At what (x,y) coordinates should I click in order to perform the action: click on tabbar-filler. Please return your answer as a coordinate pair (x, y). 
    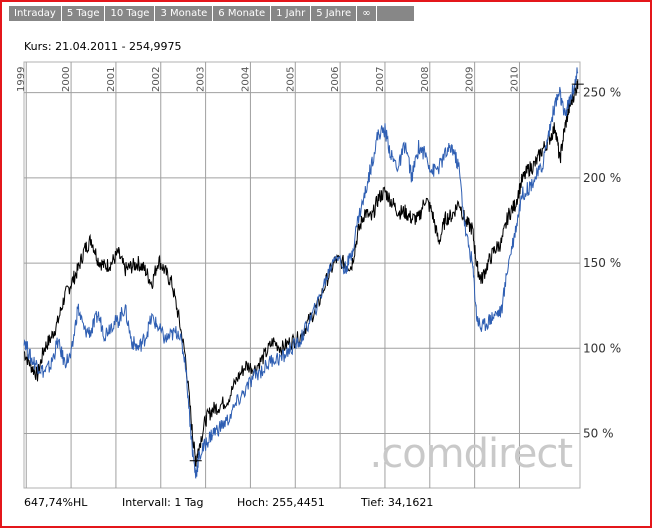
    Looking at the image, I should click on (395, 13).